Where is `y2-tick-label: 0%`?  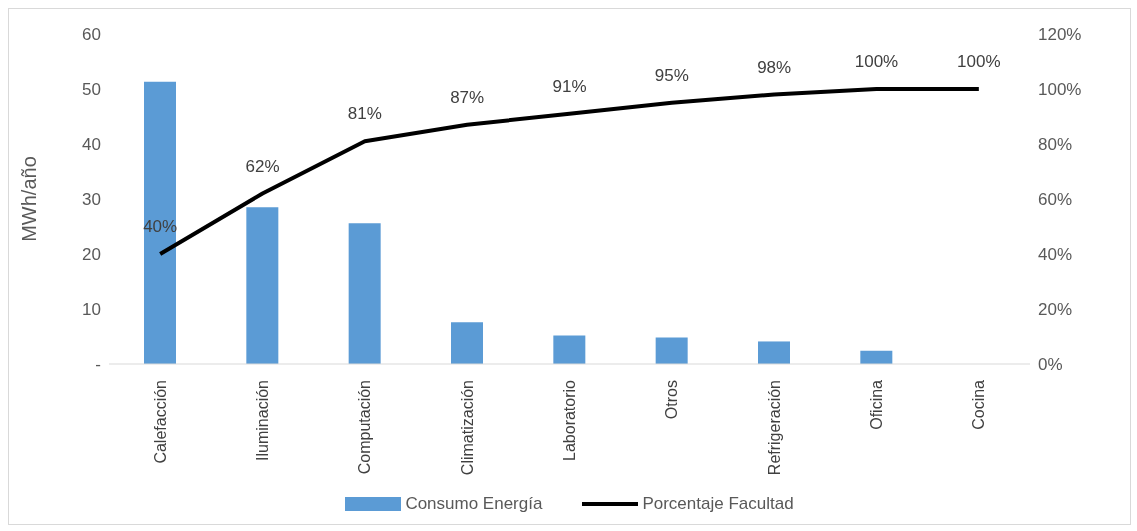
y2-tick-label: 0% is located at coordinates (1050, 365).